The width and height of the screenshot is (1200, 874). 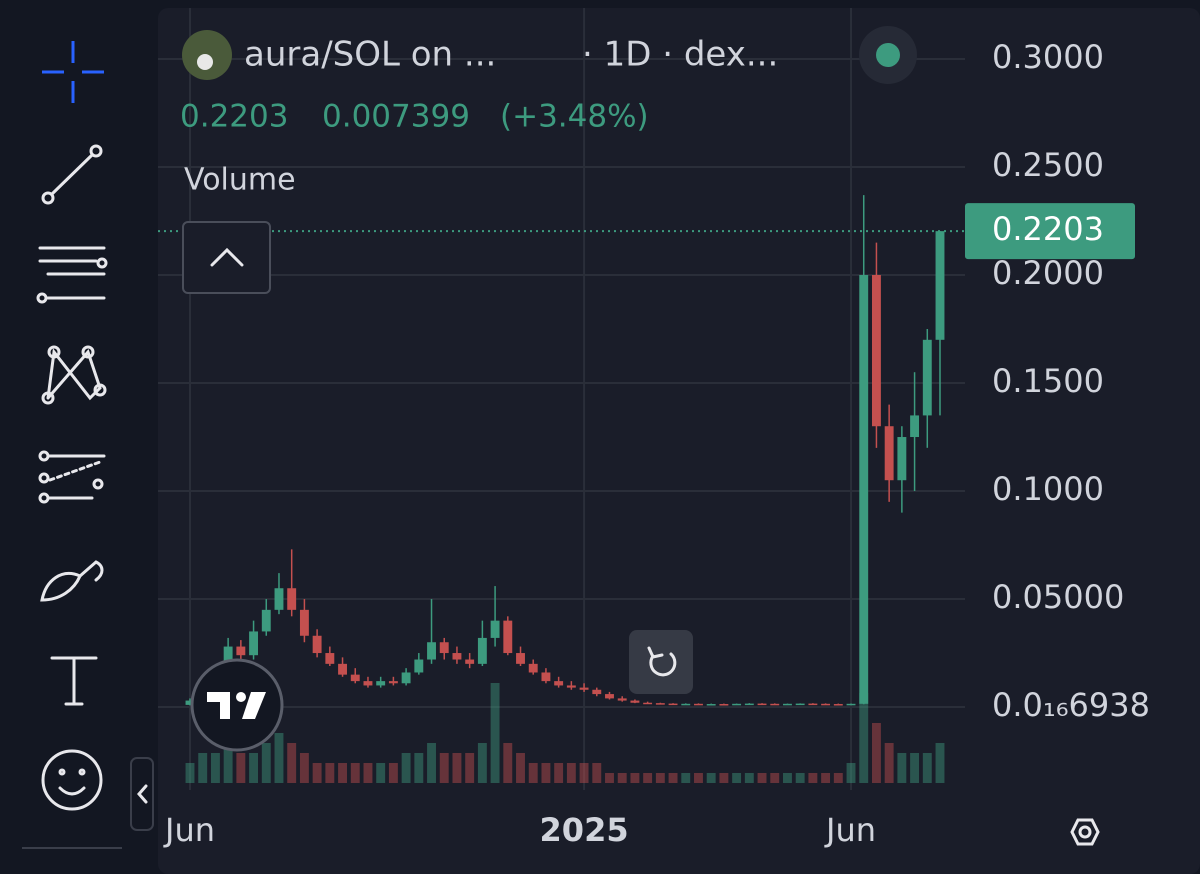 I want to click on y-tick-label: 0.05000, so click(x=1058, y=597).